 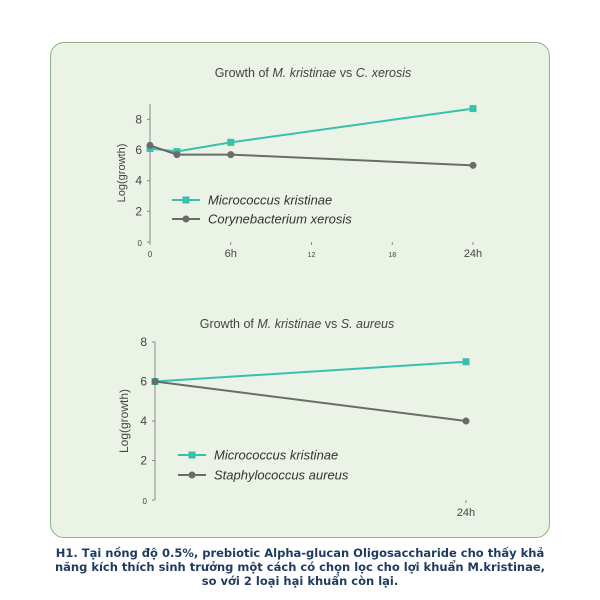 I want to click on legend-label: Staphylococcus aureus, so click(x=281, y=475).